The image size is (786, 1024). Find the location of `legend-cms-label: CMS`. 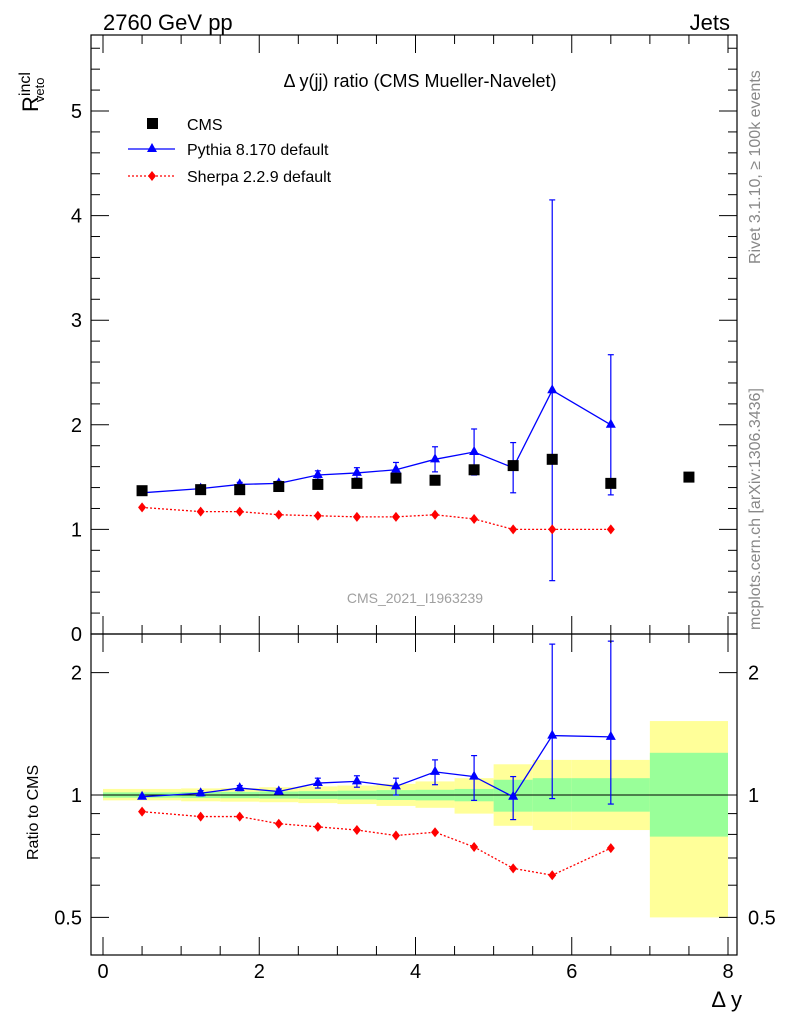

legend-cms-label: CMS is located at coordinates (205, 125).